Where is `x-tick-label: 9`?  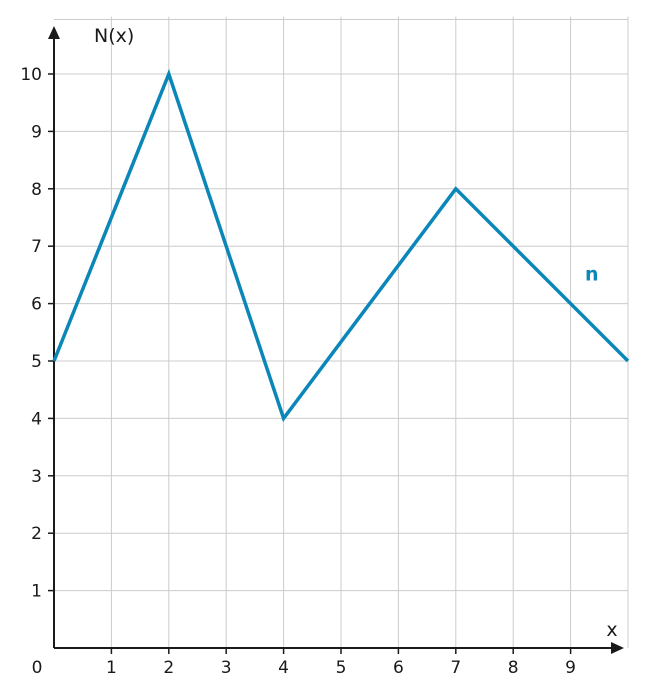
x-tick-label: 9 is located at coordinates (570, 668).